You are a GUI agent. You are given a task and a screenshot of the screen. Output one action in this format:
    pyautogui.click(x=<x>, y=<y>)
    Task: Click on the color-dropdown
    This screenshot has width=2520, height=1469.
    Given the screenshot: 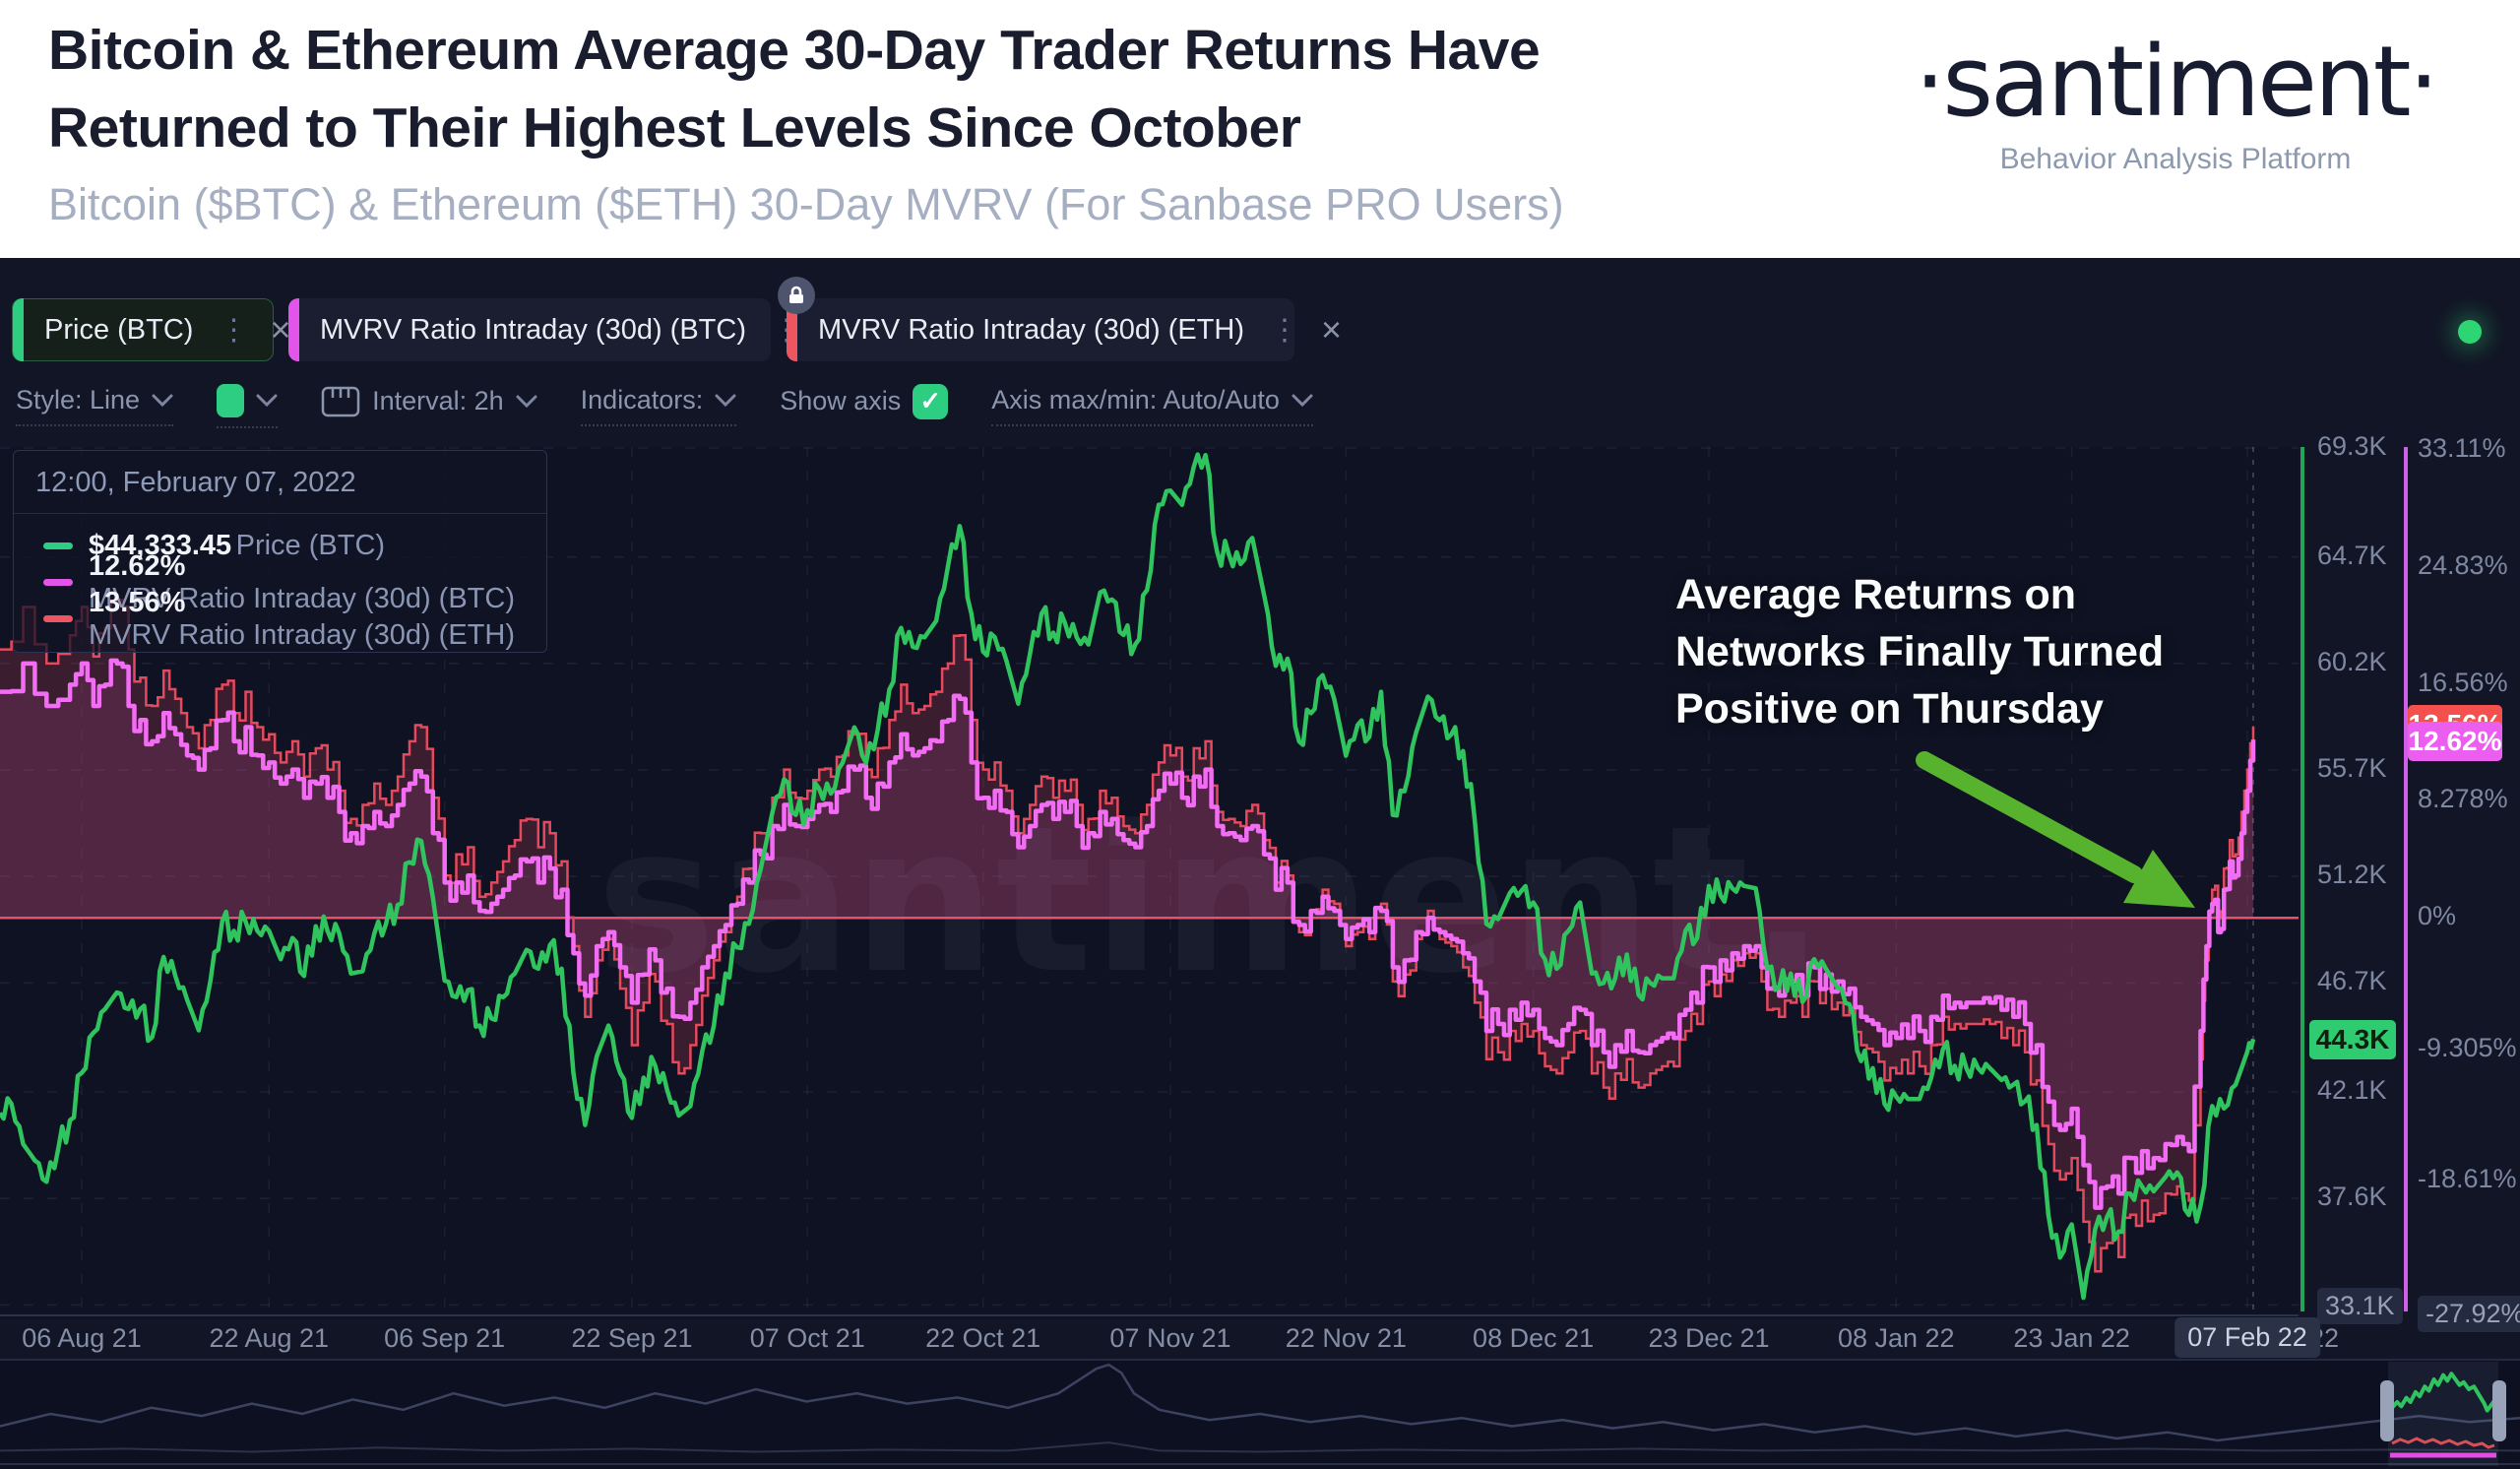 What is the action you would take?
    pyautogui.click(x=248, y=406)
    